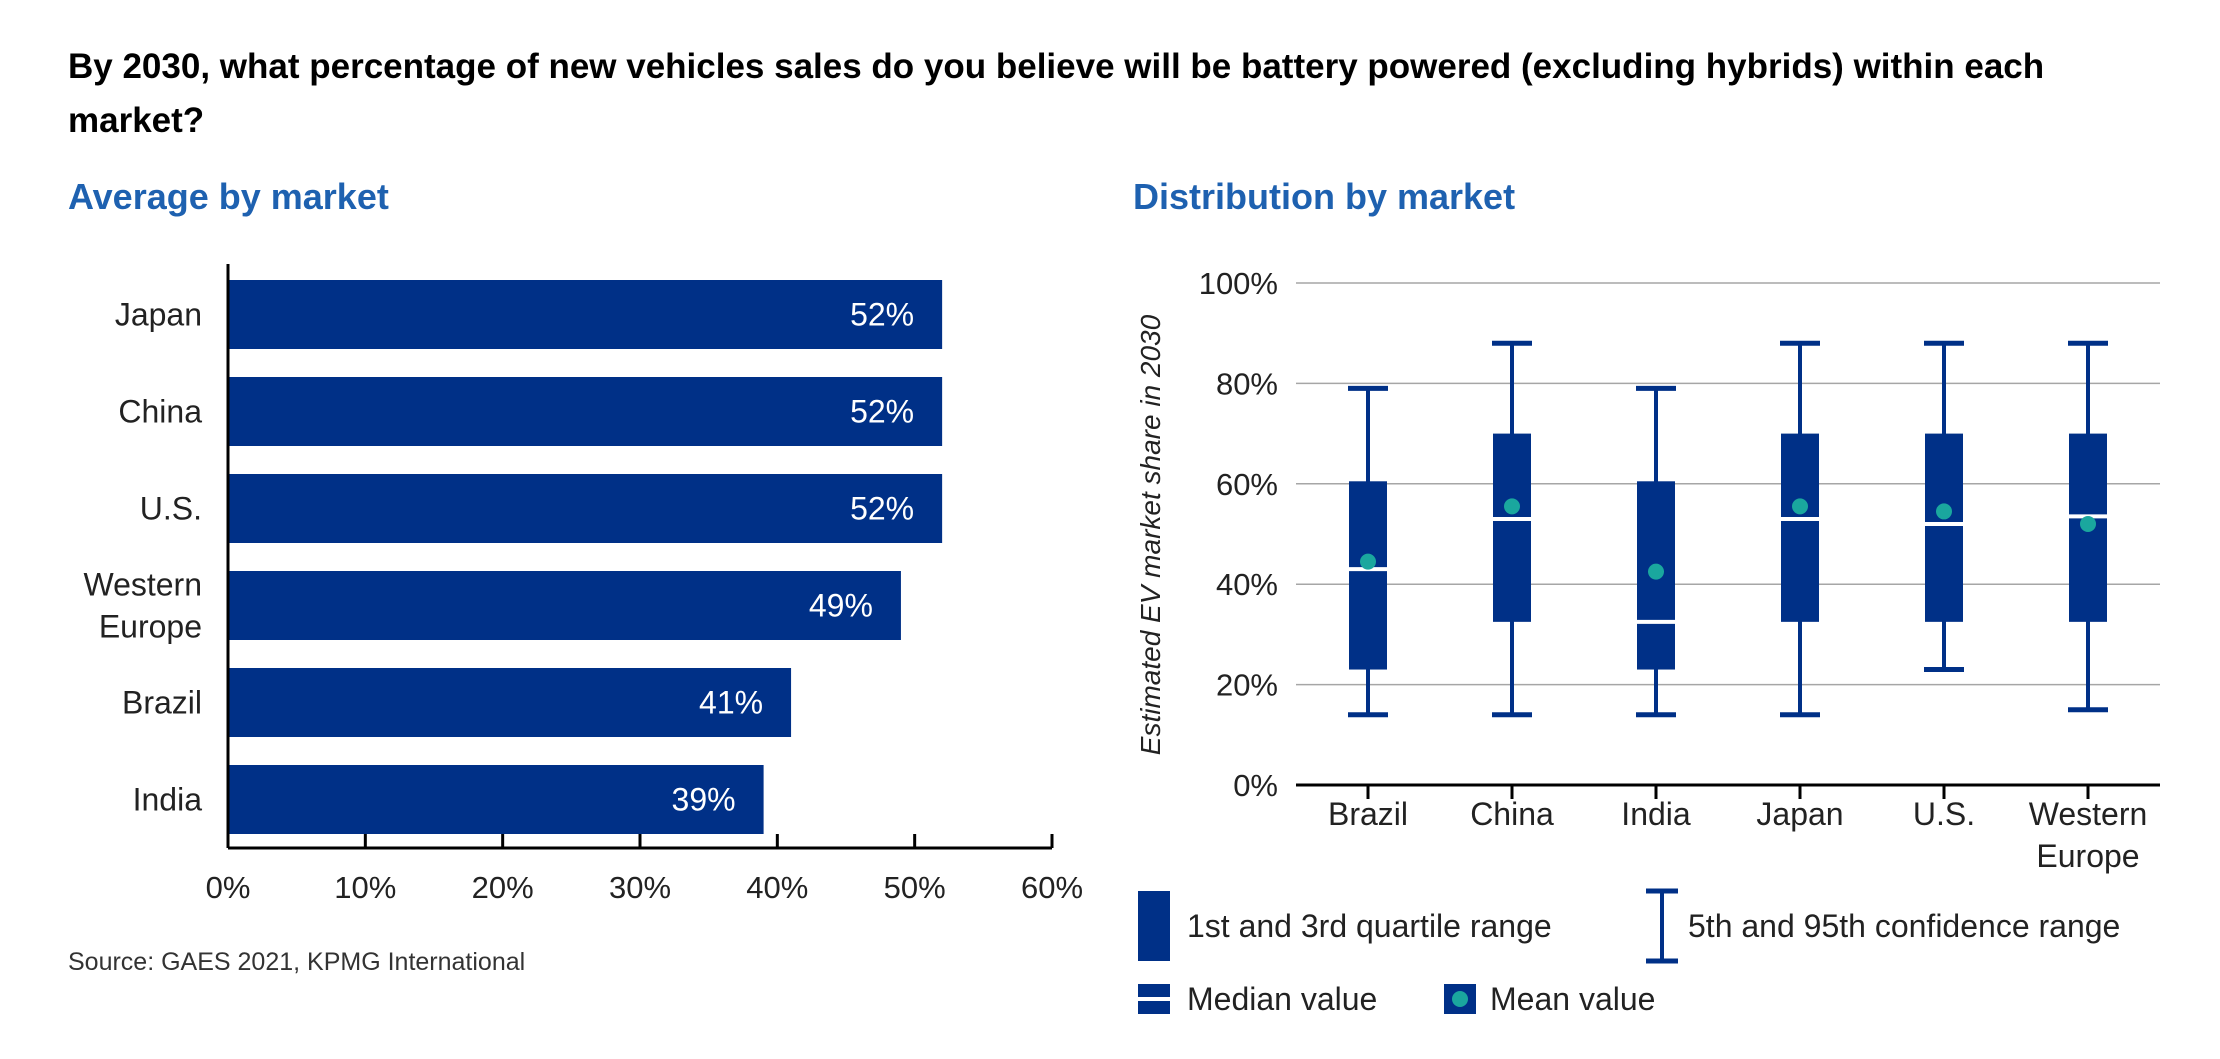 This screenshot has width=2220, height=1059. I want to click on bar-x-tick-label-6: 60%, so click(1052, 887).